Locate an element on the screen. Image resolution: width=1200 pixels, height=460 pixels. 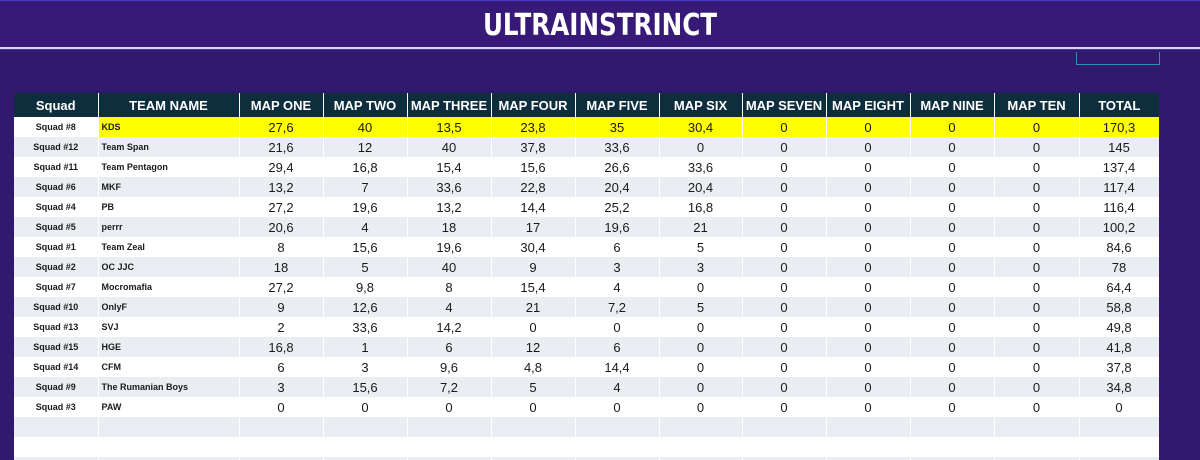
squad-cell: Squad #3 is located at coordinates (56, 407).